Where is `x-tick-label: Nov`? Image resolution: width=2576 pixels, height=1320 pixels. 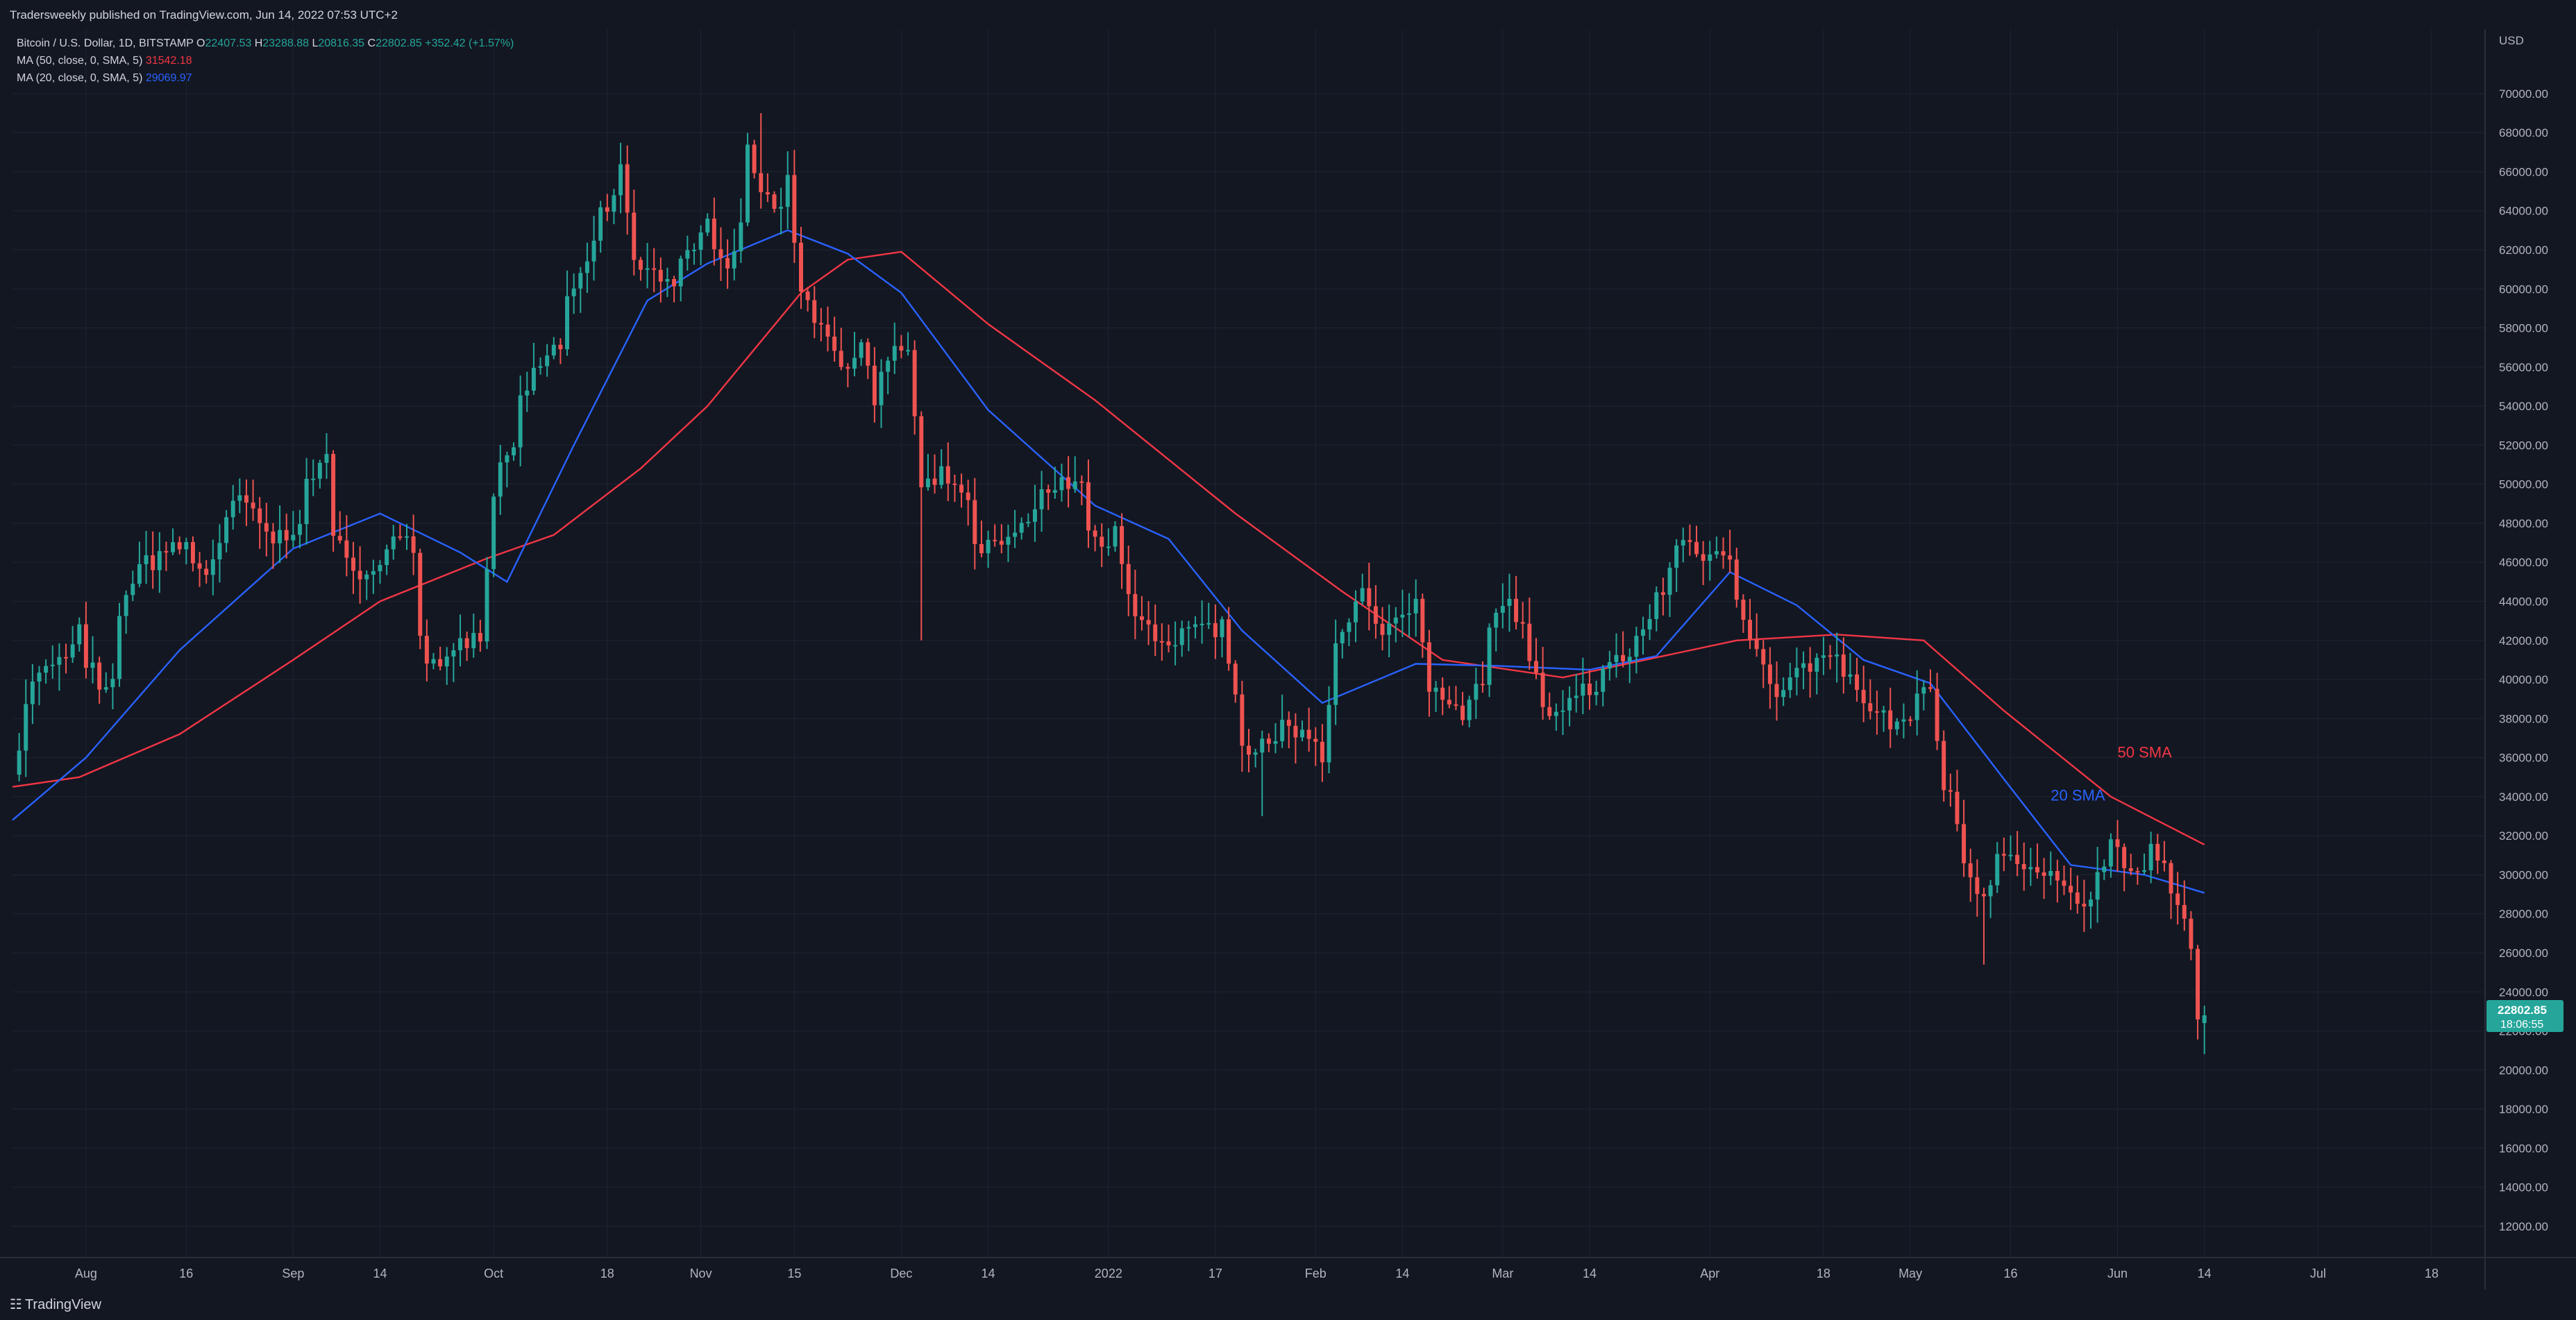 x-tick-label: Nov is located at coordinates (701, 1273).